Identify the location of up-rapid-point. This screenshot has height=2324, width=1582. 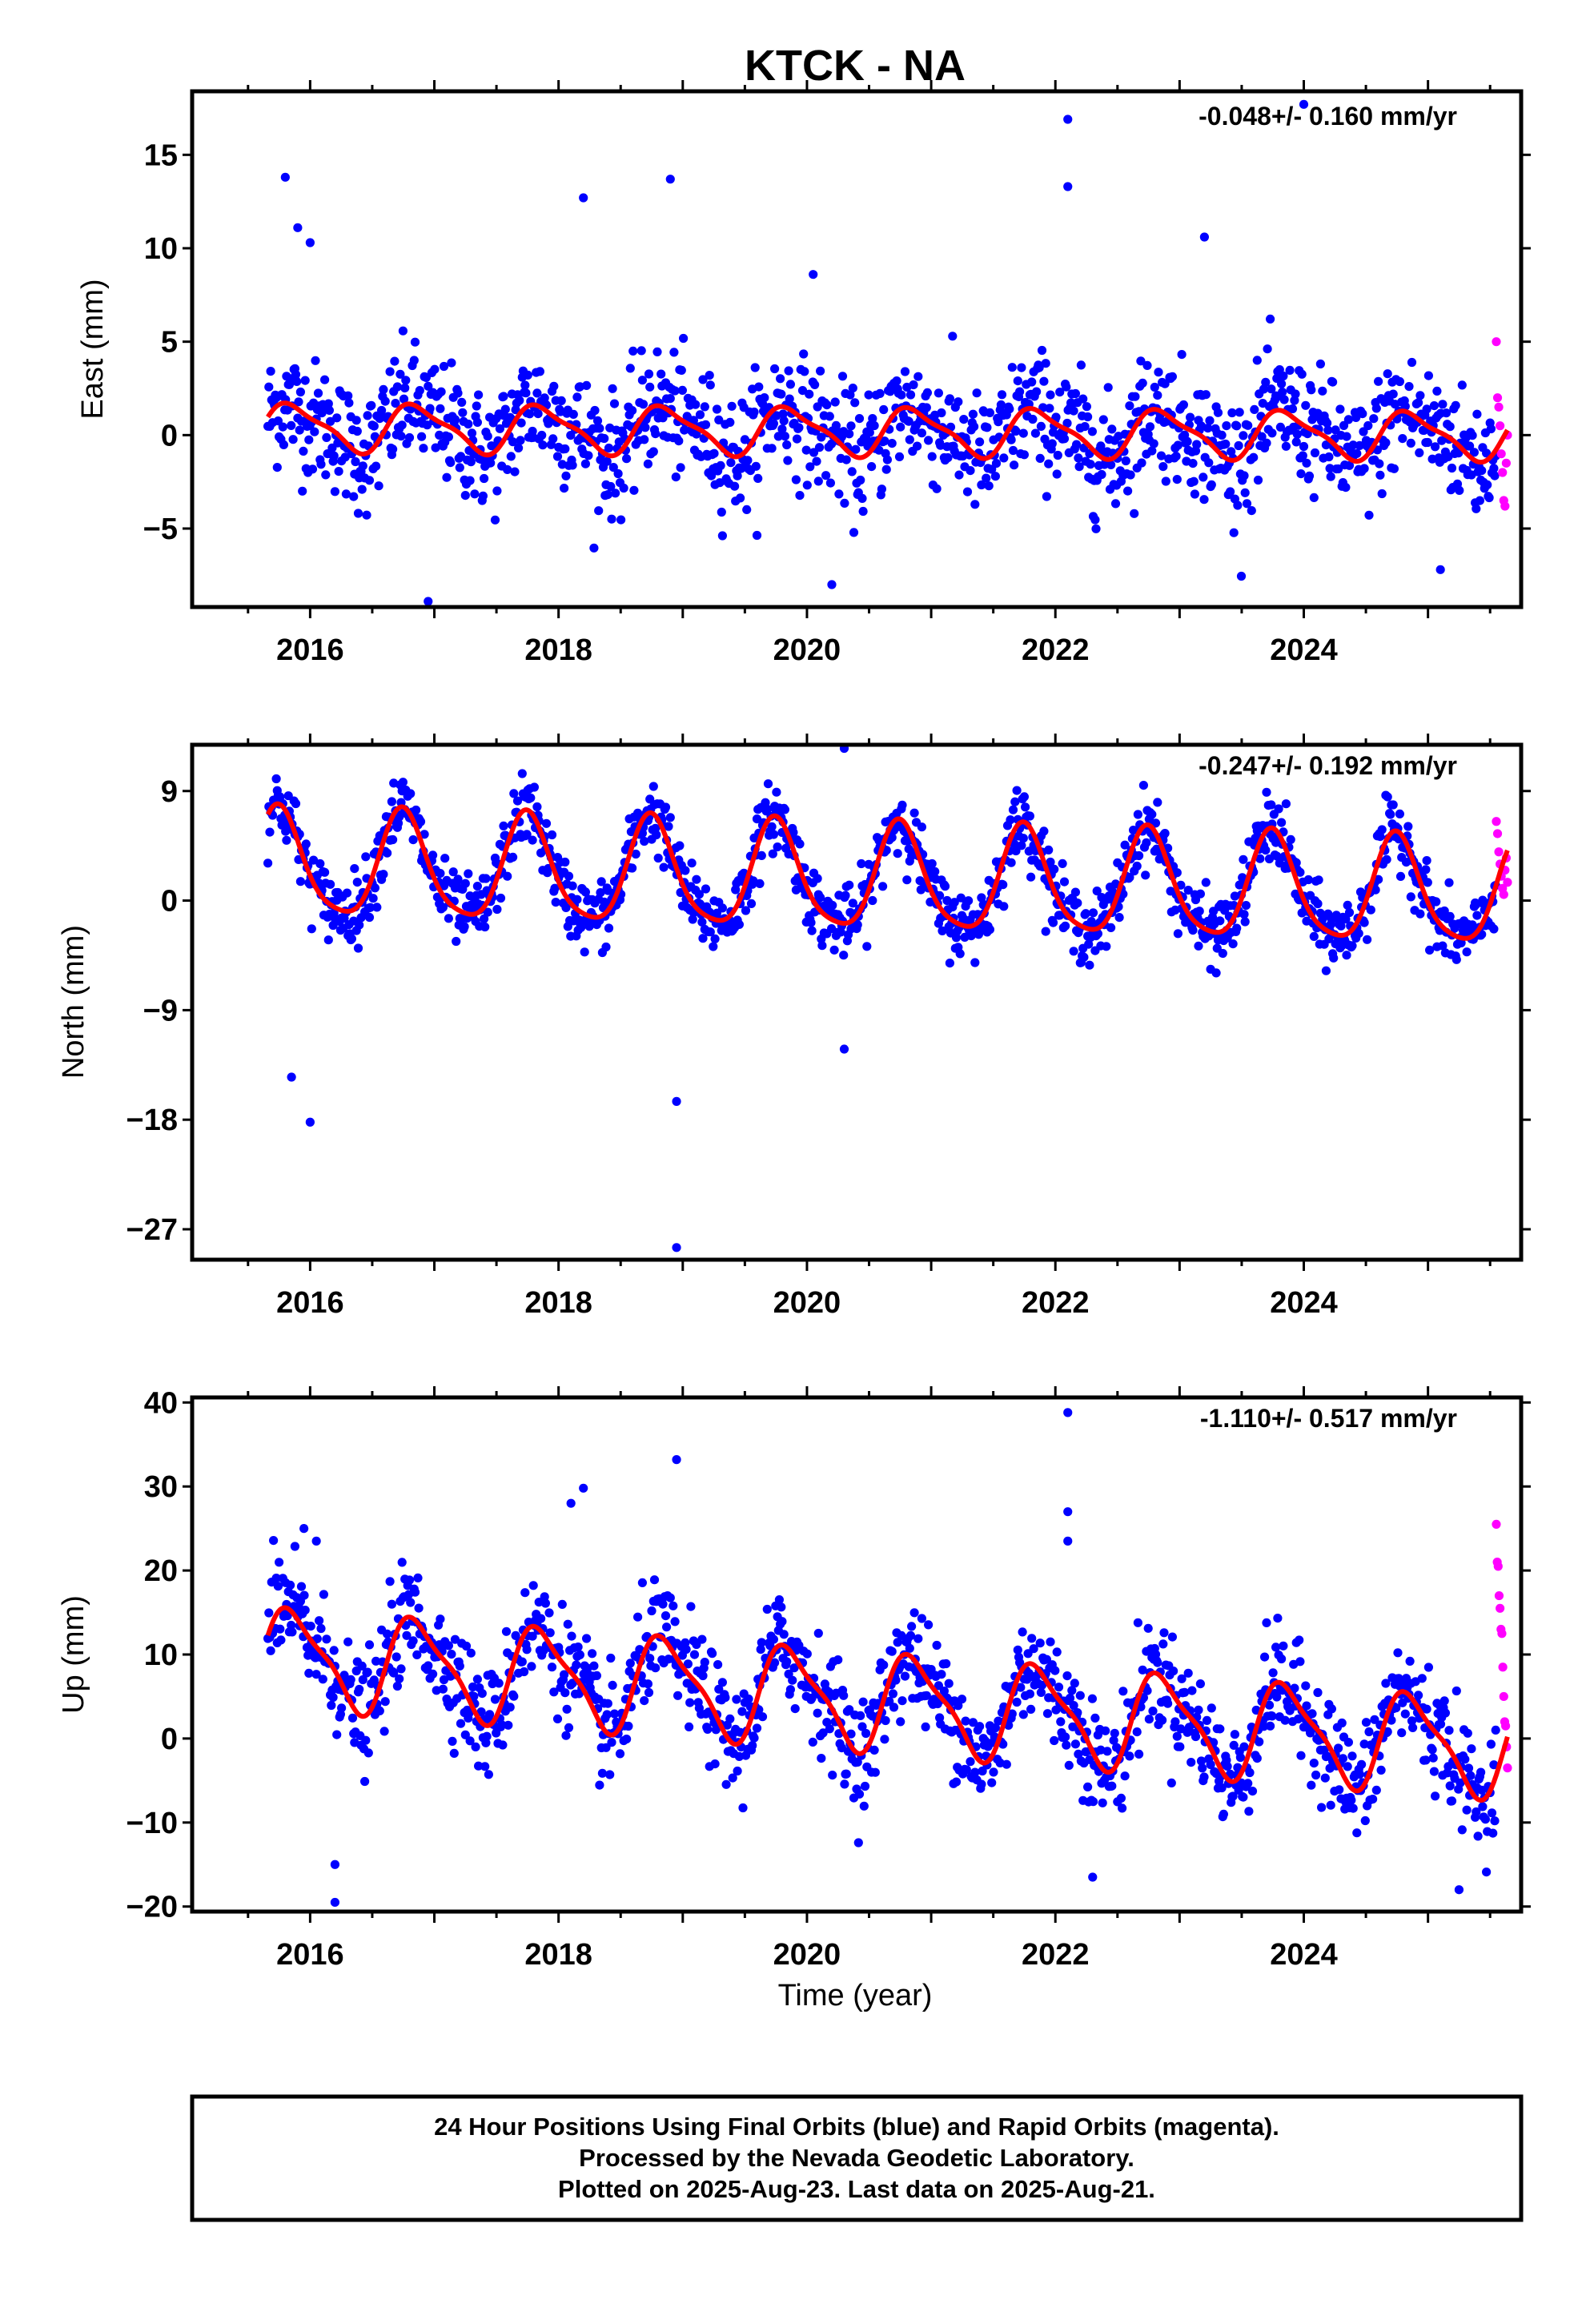
(1499, 1595).